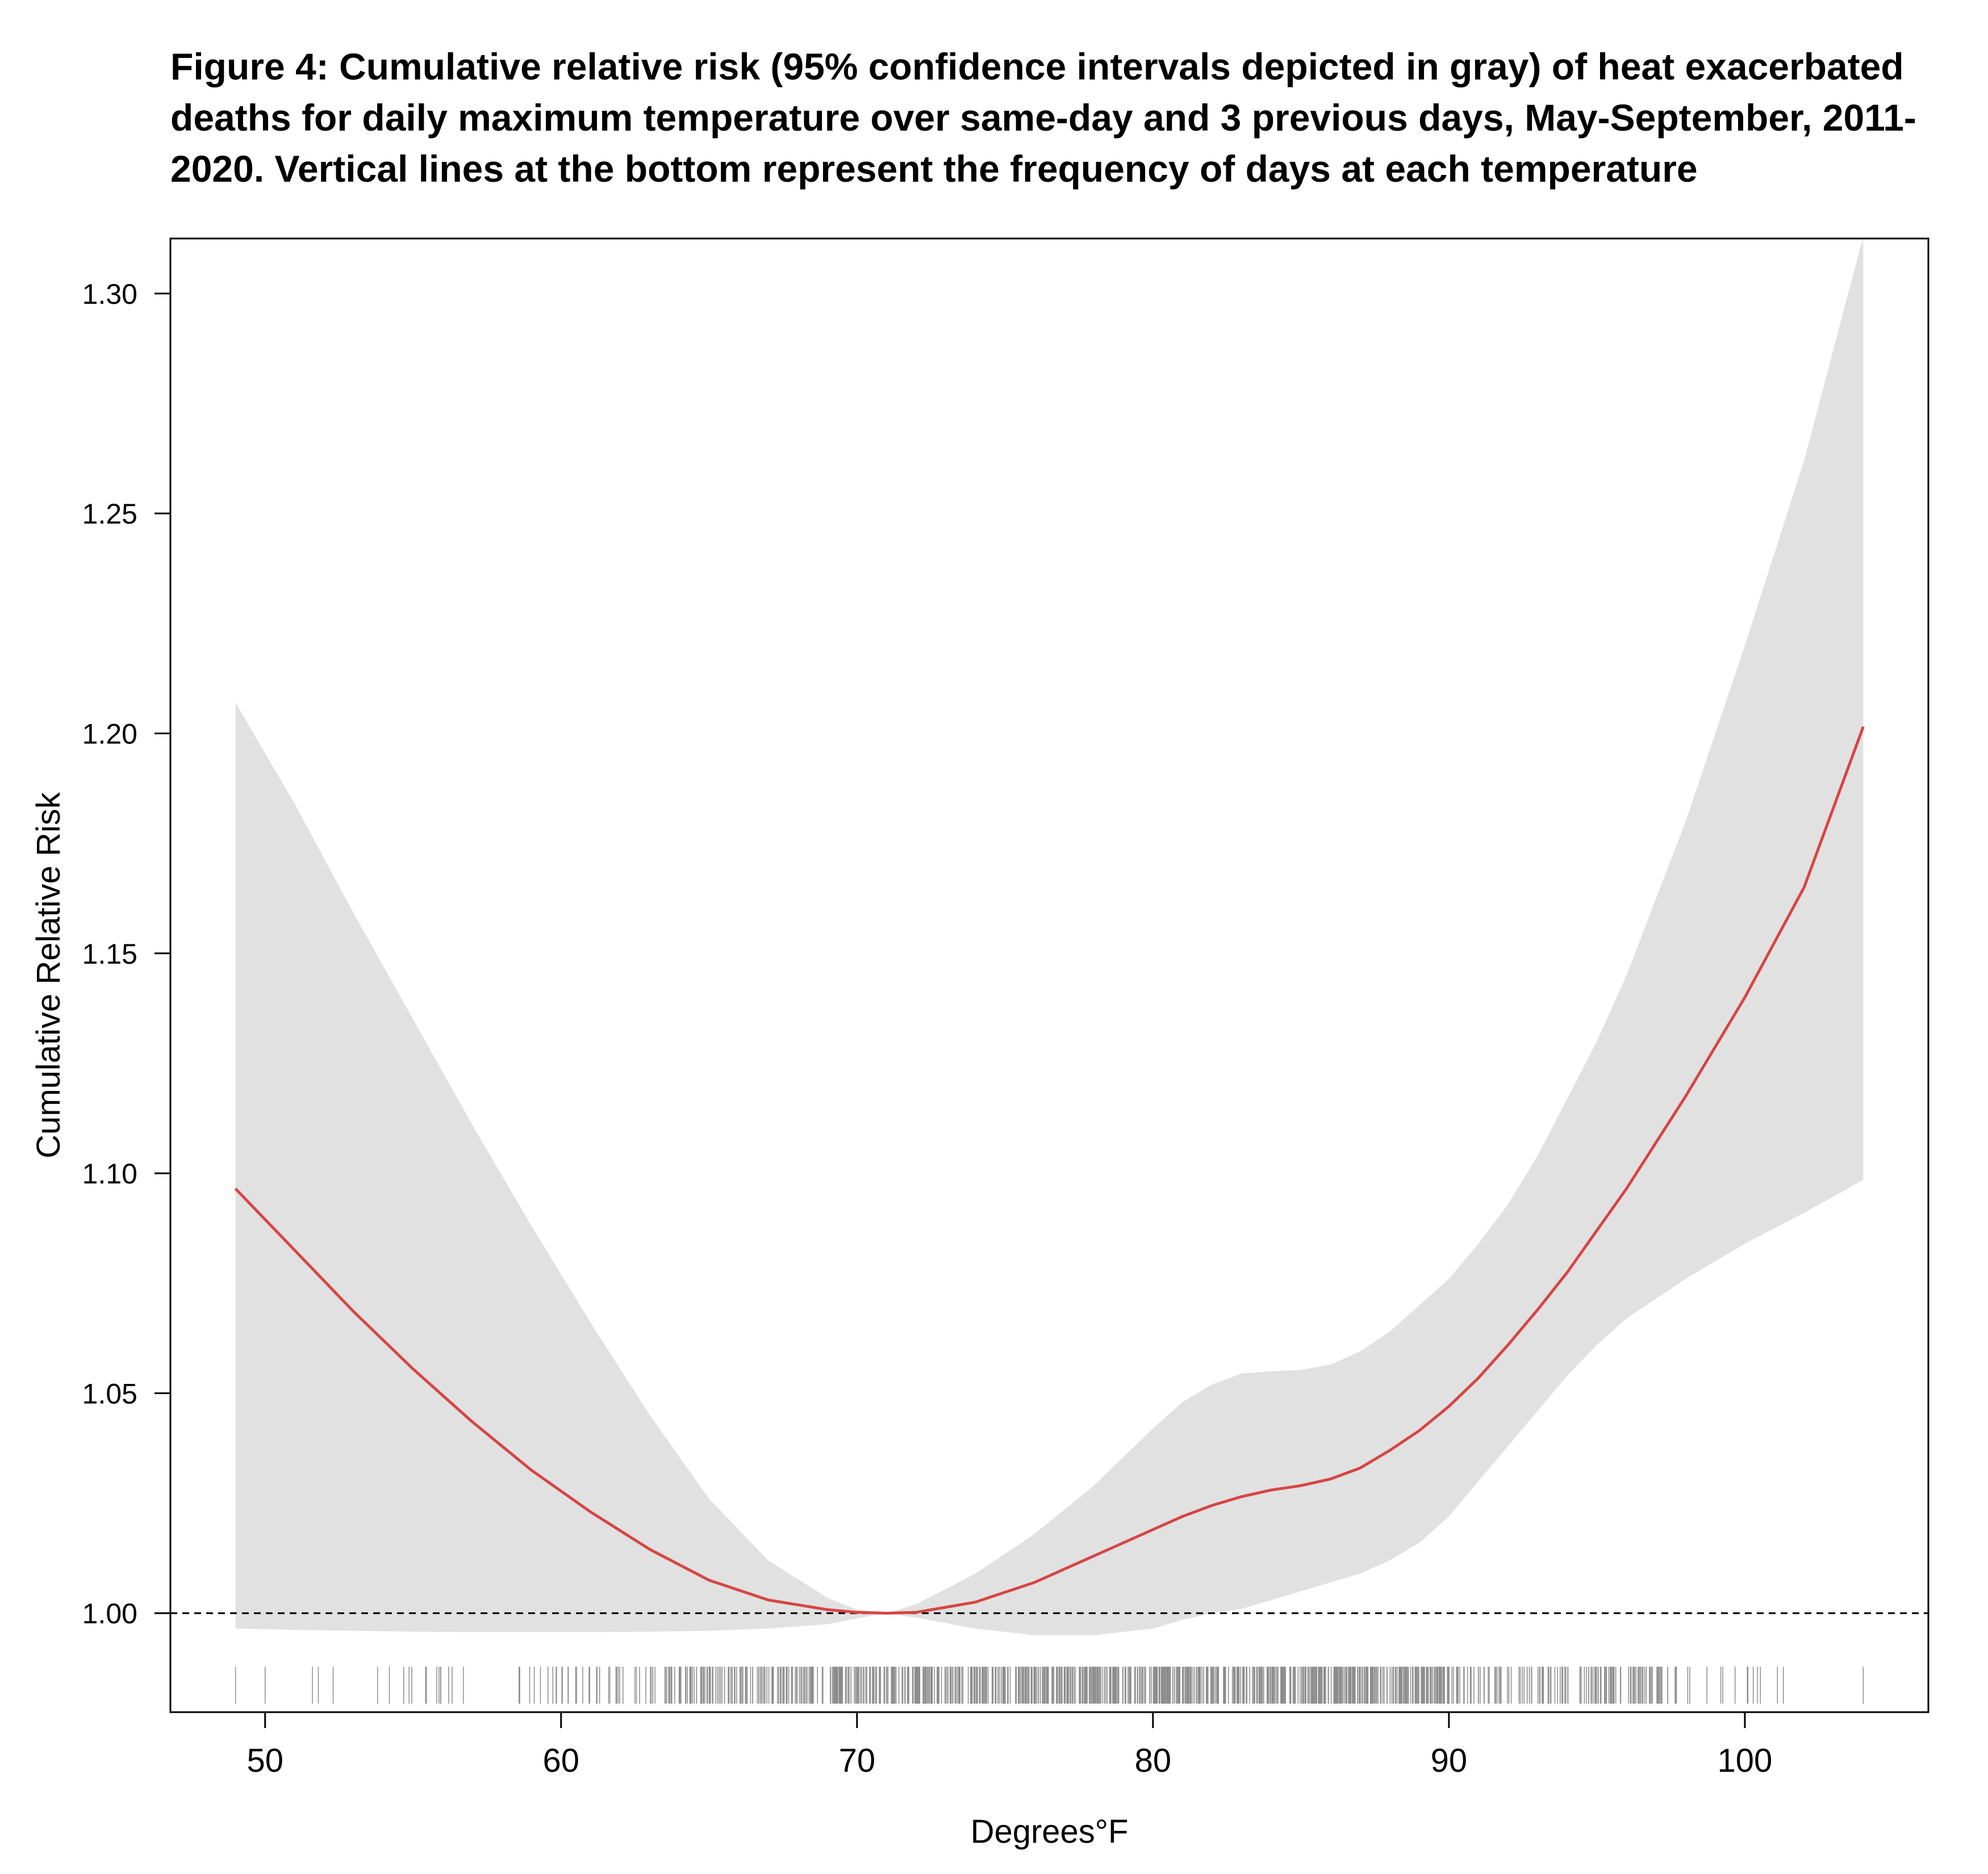 This screenshot has width=1988, height=1874. What do you see at coordinates (857, 1760) in the screenshot?
I see `x-tick-label: 70` at bounding box center [857, 1760].